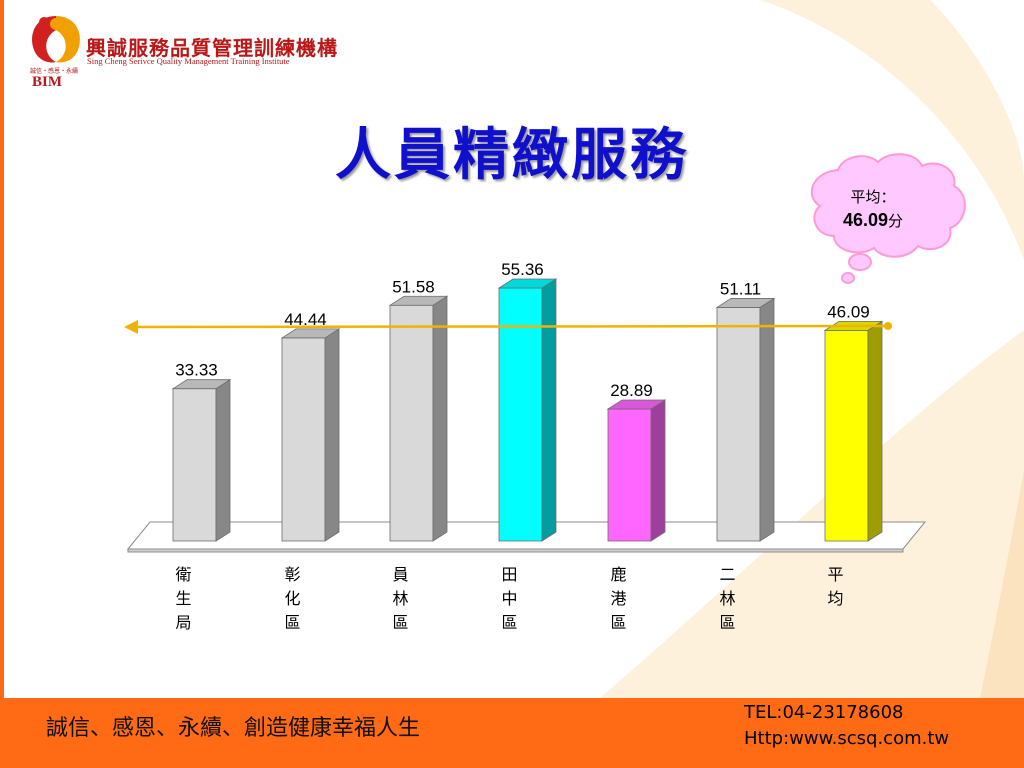  Describe the element at coordinates (888, 326) in the screenshot. I see `line-end-dot` at that location.